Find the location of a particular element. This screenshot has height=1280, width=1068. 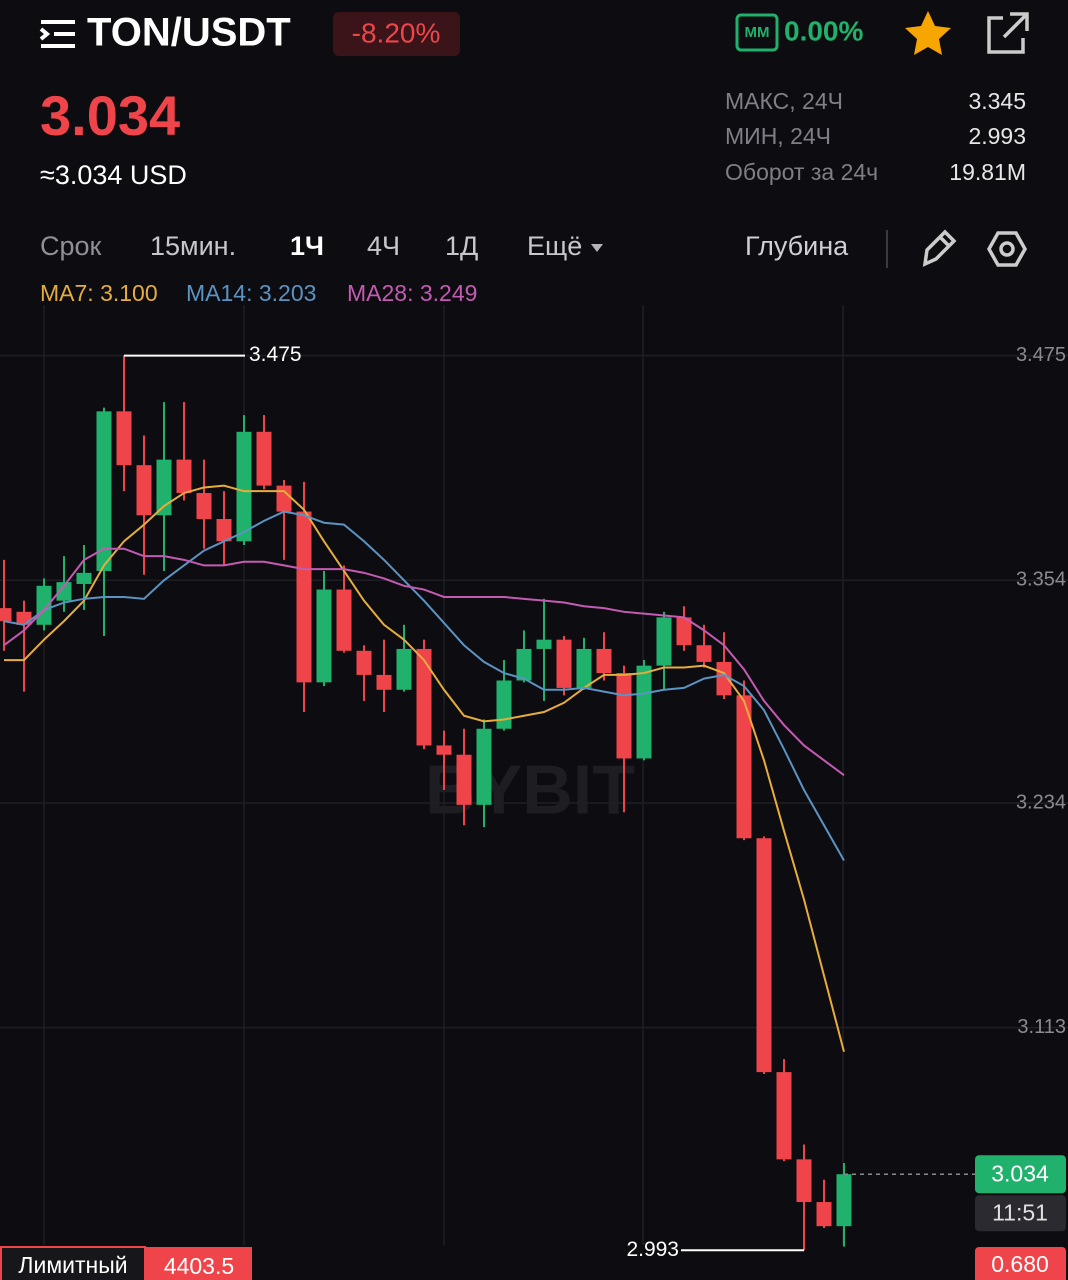

tab: 15мин. is located at coordinates (193, 246).